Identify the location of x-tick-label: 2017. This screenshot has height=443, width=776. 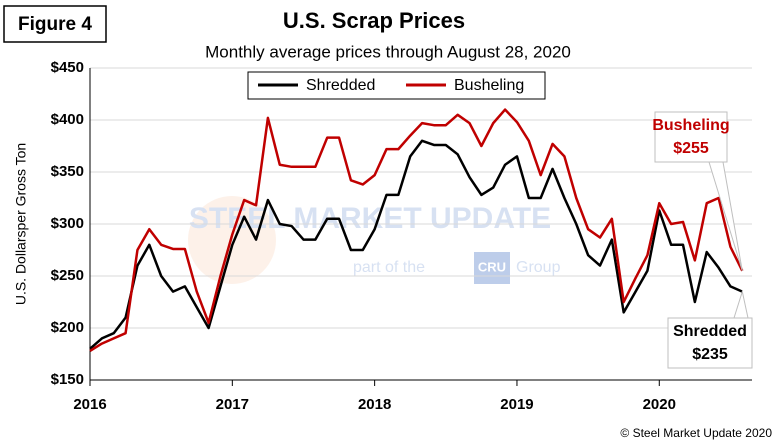
(232, 404).